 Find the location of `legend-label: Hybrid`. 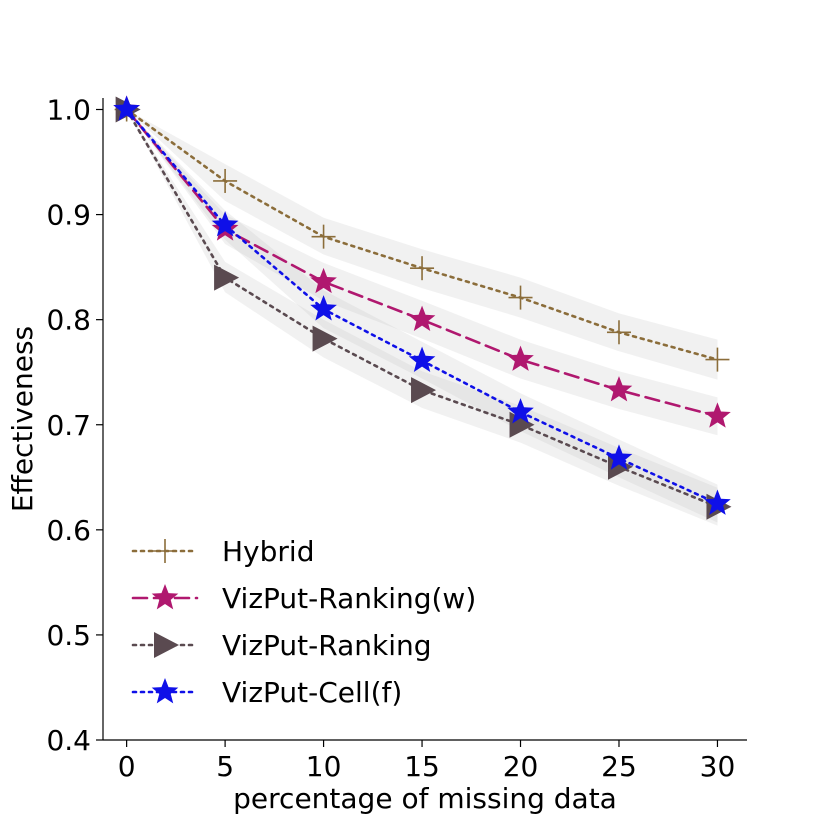

legend-label: Hybrid is located at coordinates (268, 551).